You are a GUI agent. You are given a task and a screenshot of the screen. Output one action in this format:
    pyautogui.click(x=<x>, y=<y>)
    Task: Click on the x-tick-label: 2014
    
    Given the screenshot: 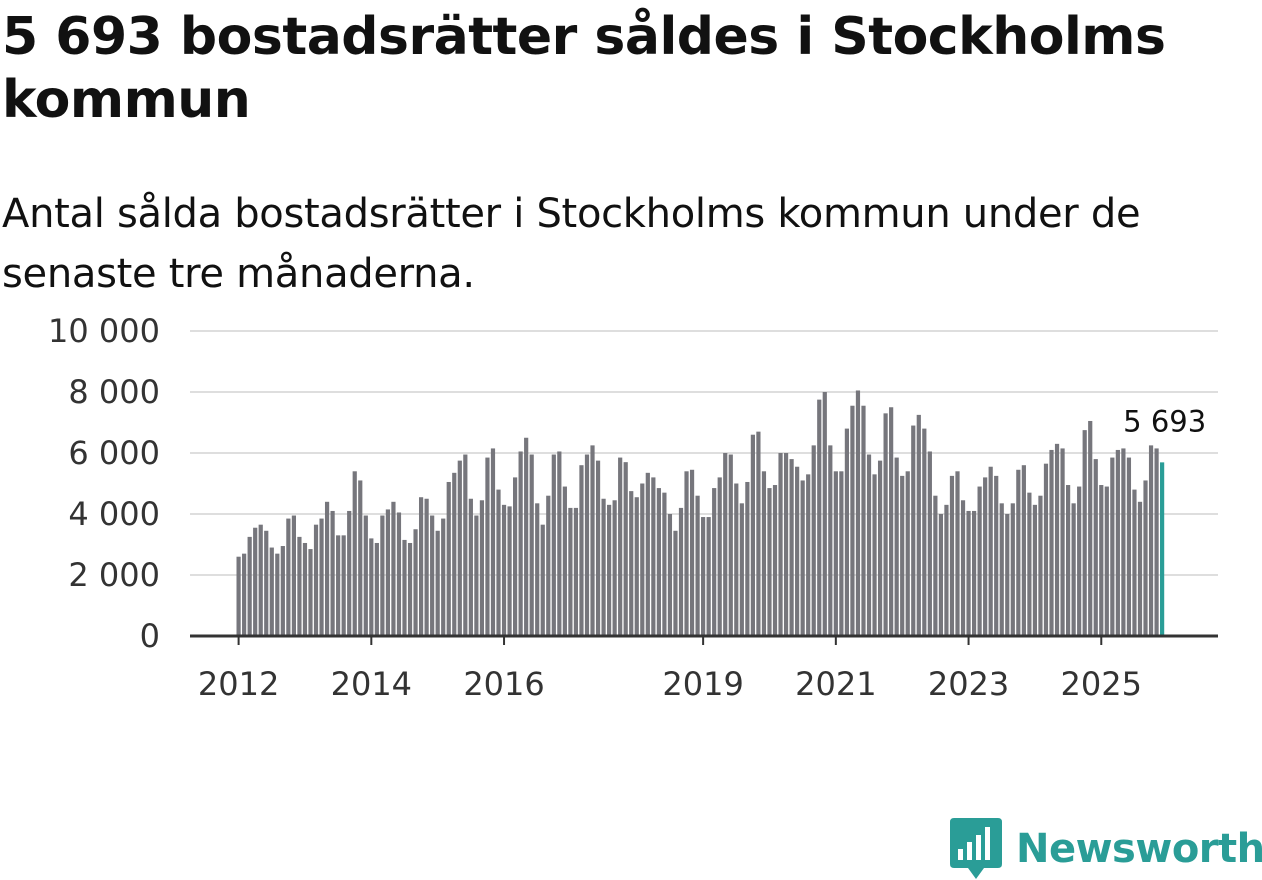 What is the action you would take?
    pyautogui.click(x=371, y=684)
    